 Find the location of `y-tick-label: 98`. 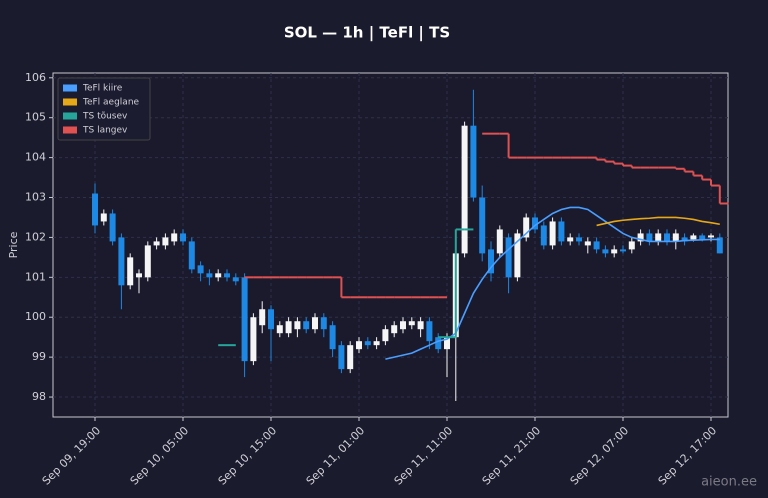

y-tick-label: 98 is located at coordinates (39, 396).